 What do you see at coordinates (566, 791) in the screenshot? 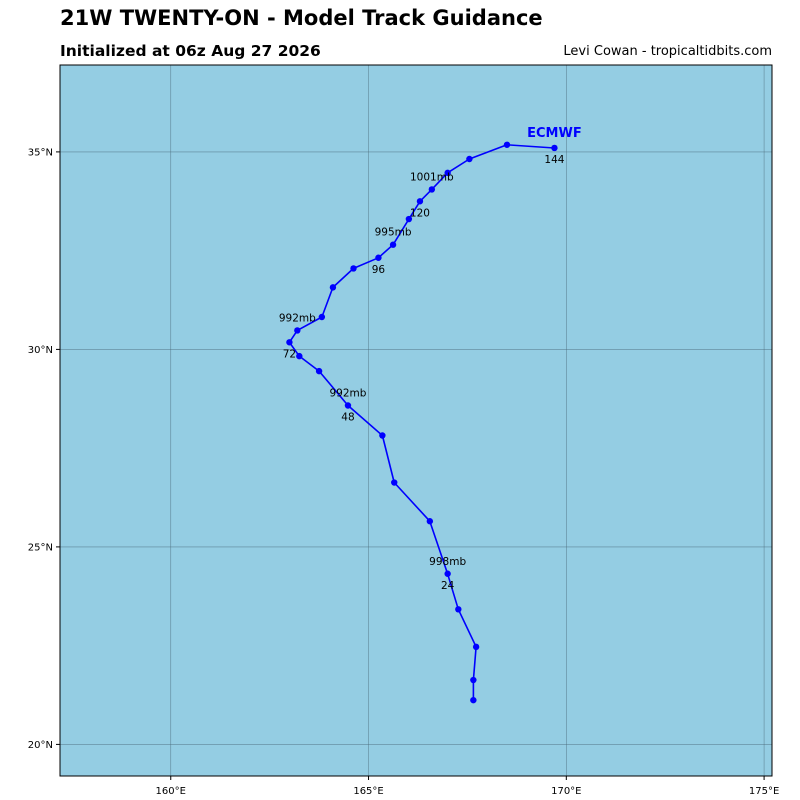
I see `tick-label-x: 170°E` at bounding box center [566, 791].